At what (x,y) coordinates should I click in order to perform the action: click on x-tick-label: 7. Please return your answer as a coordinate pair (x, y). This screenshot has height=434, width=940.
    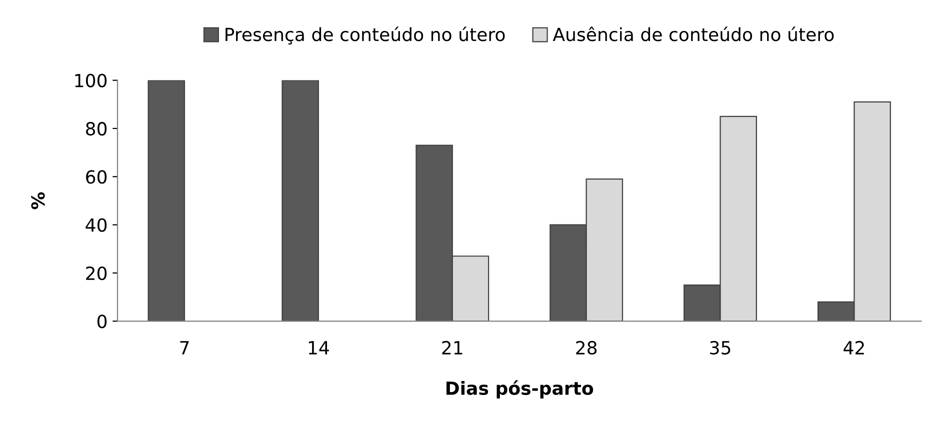
    Looking at the image, I should click on (184, 347).